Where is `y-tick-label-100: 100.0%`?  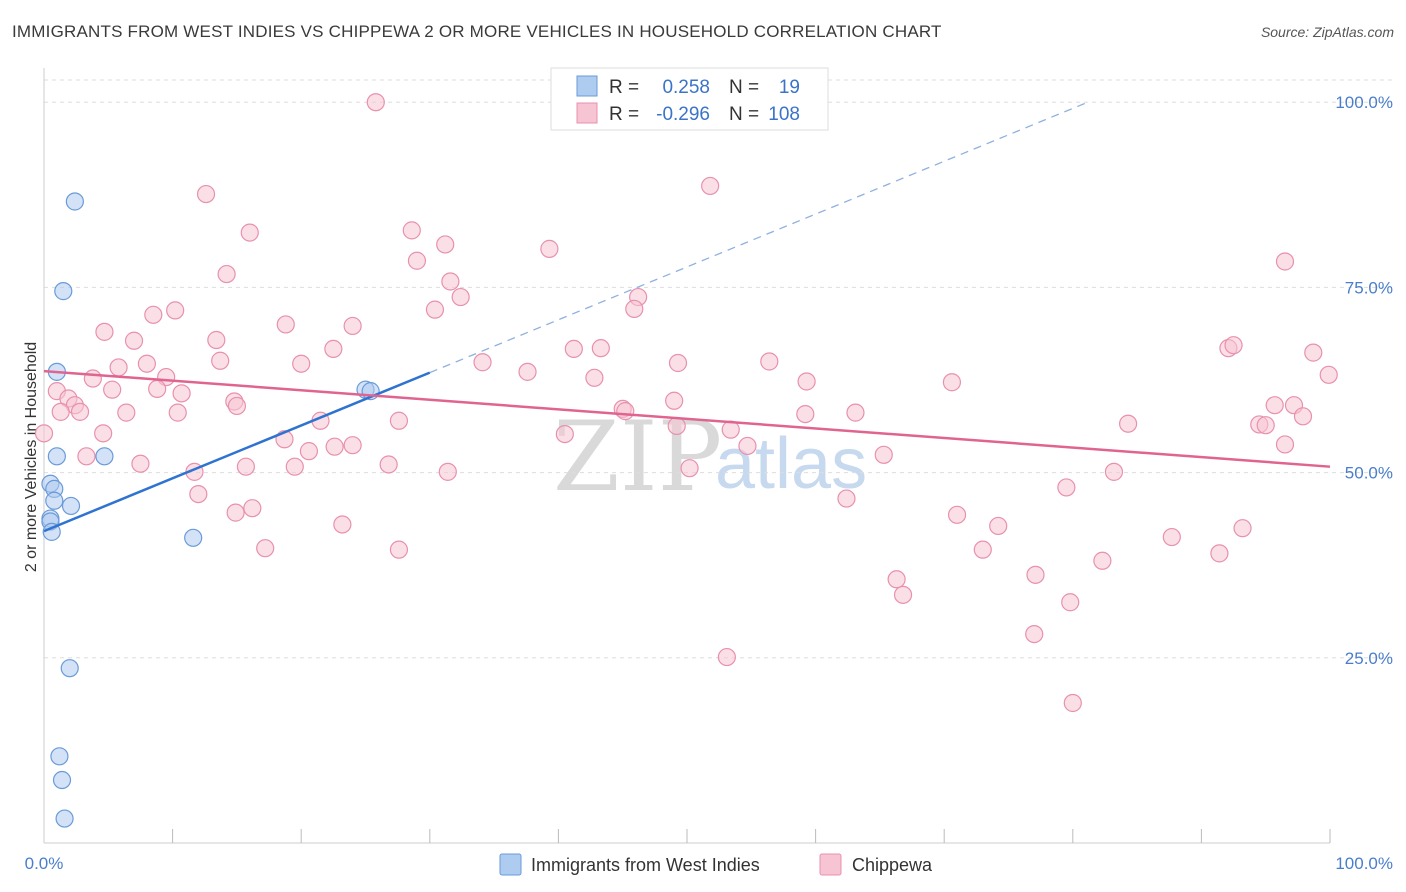 y-tick-label-100: 100.0% is located at coordinates (1364, 102).